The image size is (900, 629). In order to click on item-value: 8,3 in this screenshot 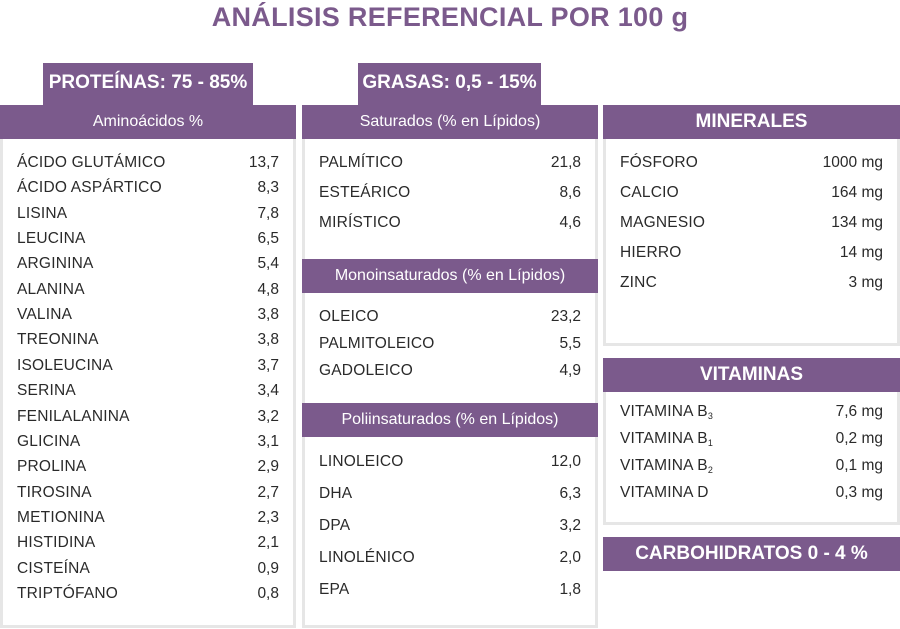, I will do `click(268, 188)`.